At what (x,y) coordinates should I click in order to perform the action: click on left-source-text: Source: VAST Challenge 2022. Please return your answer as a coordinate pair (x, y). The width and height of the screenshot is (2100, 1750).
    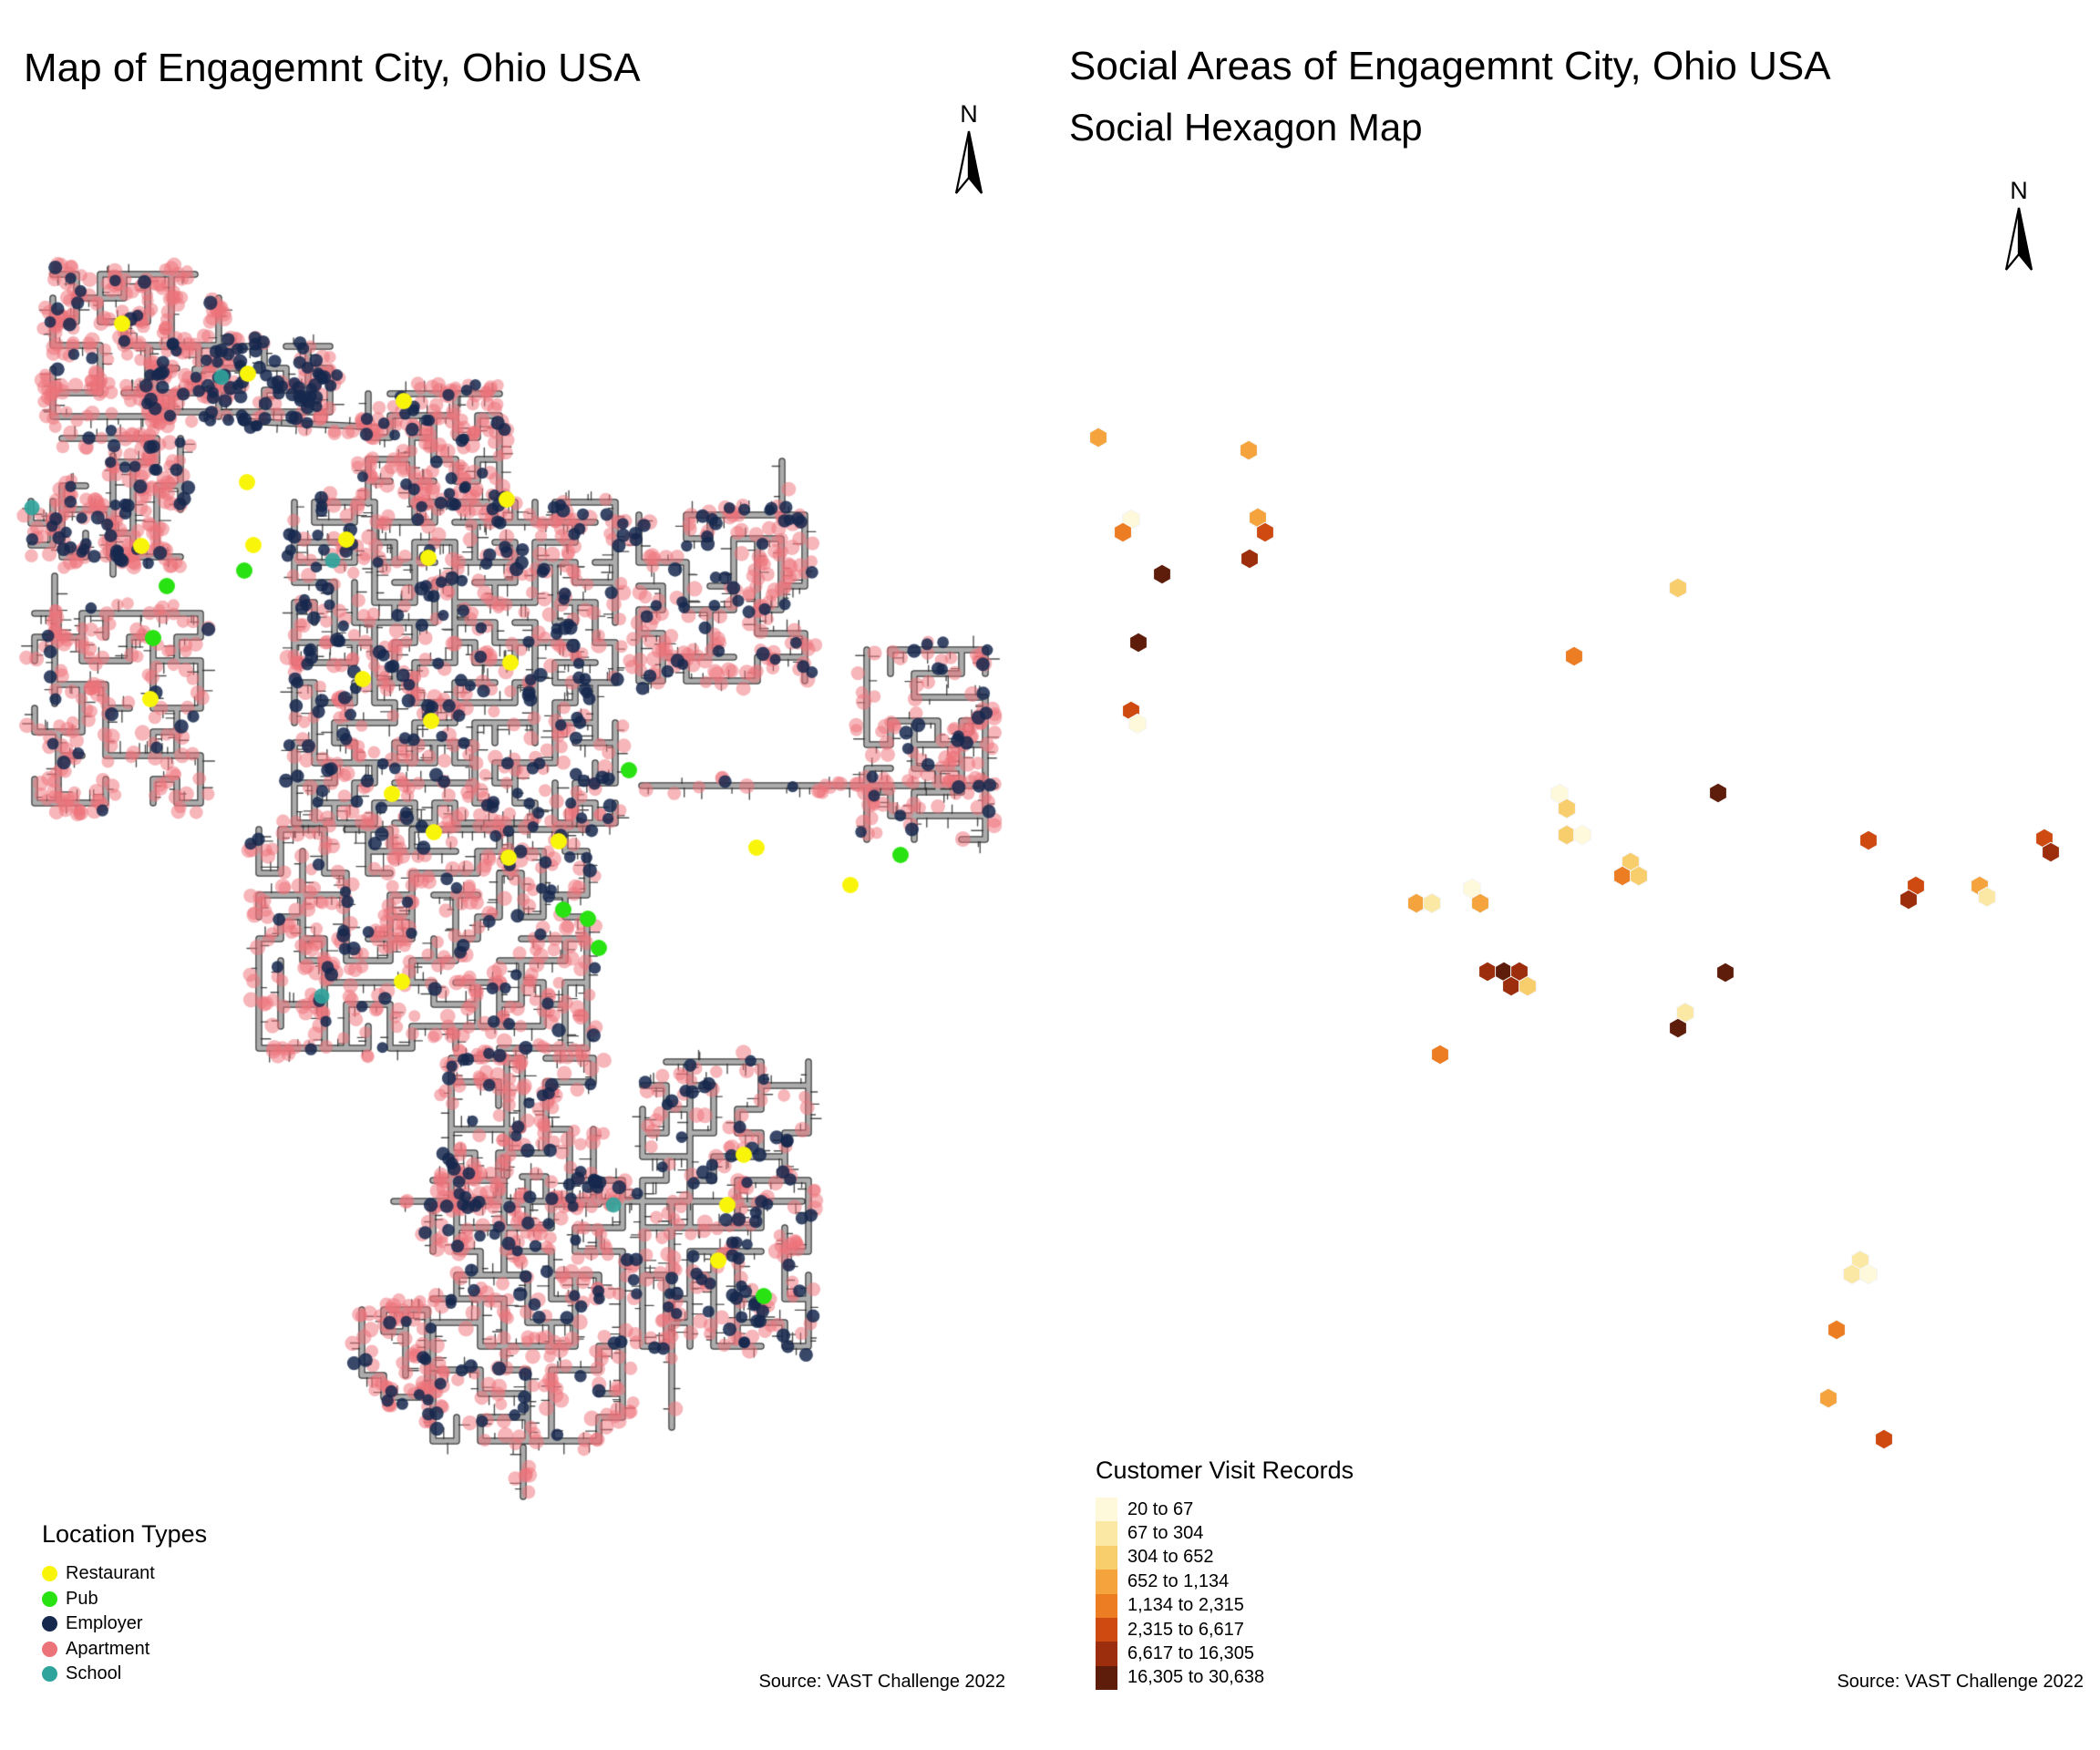
    Looking at the image, I should click on (882, 1682).